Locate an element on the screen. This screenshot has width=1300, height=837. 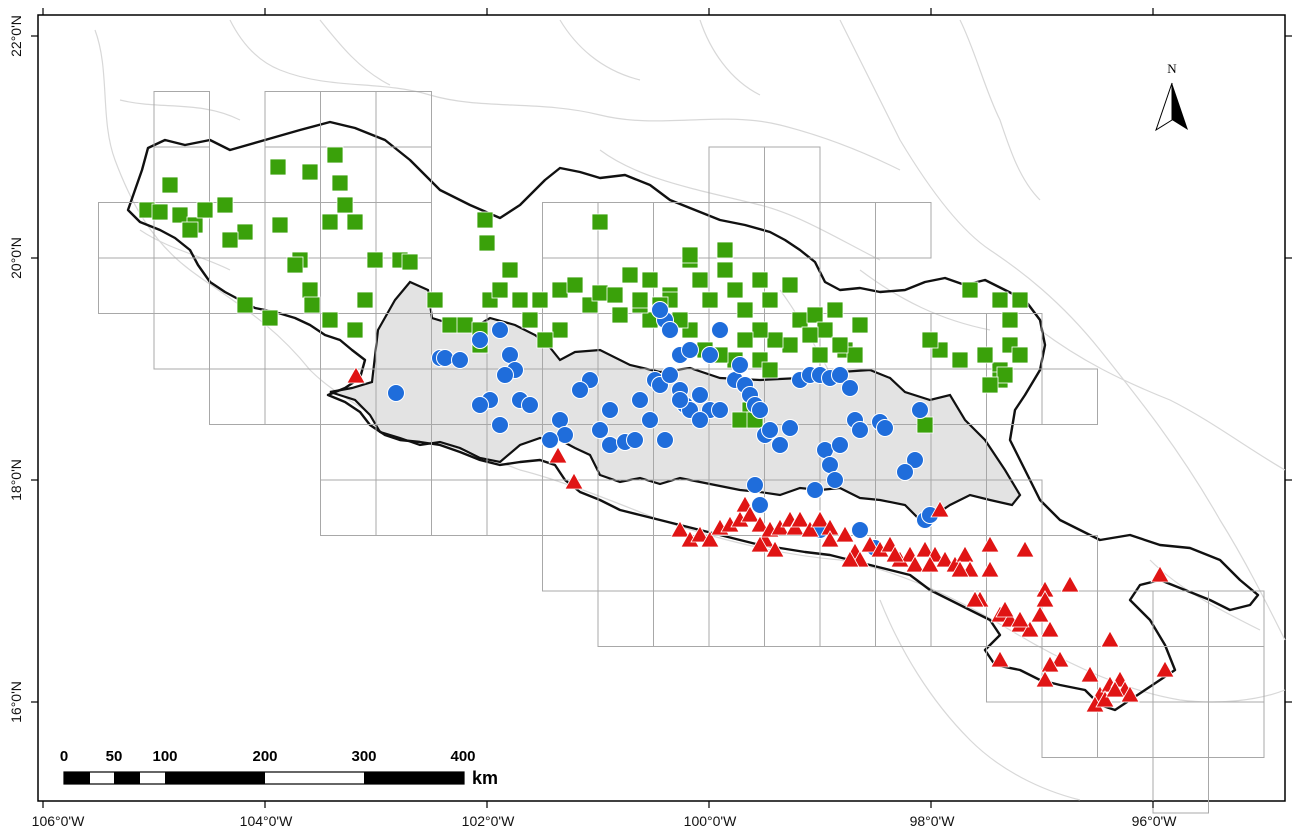
scale-label-300: 300 is located at coordinates (363, 756).